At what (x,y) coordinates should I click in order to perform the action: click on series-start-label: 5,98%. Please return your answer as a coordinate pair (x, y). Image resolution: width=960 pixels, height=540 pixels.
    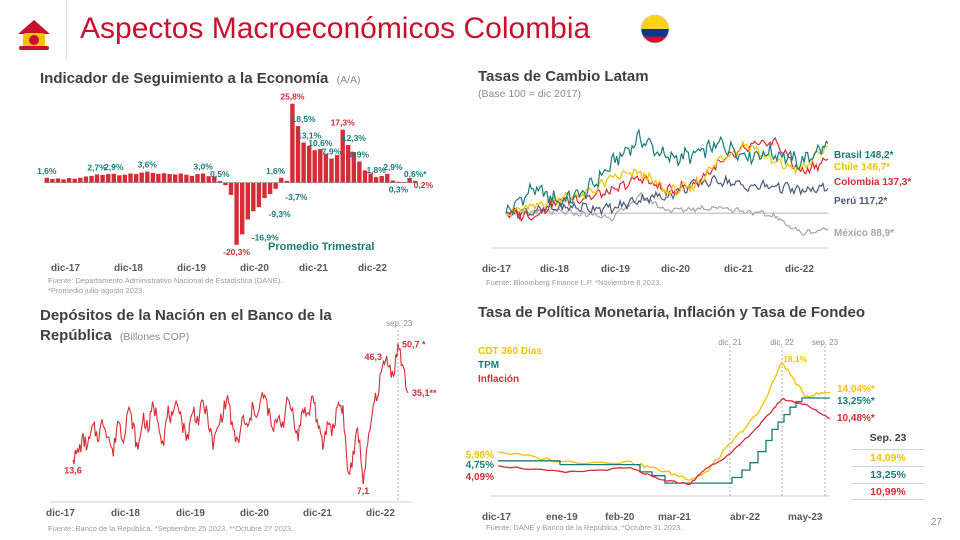
    Looking at the image, I should click on (480, 455).